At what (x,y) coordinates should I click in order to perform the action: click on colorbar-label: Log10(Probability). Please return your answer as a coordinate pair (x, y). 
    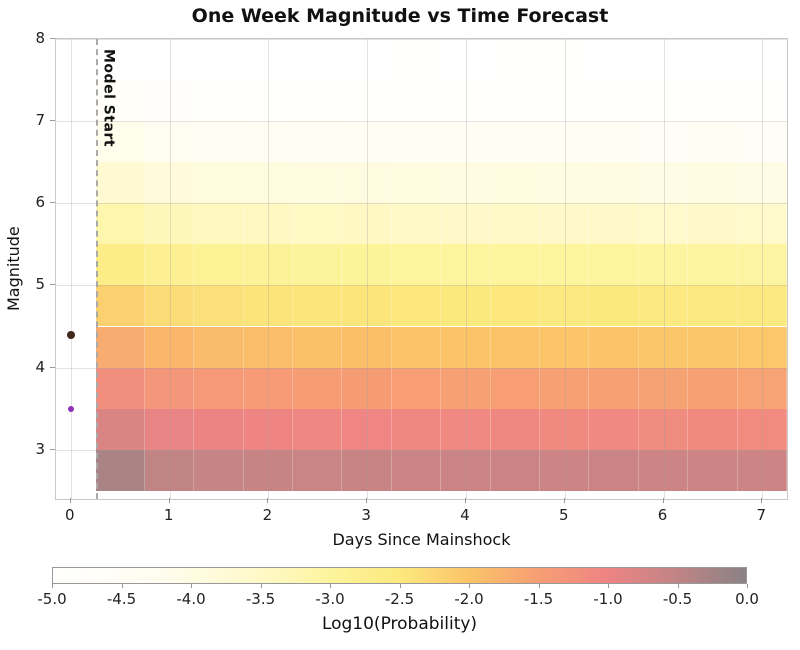
    Looking at the image, I should click on (399, 624).